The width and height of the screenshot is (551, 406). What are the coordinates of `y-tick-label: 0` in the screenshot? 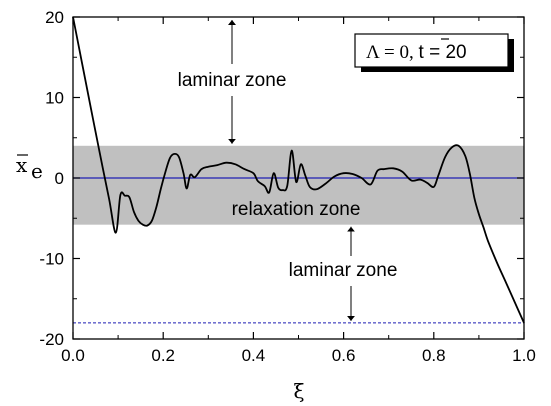 It's located at (59, 178).